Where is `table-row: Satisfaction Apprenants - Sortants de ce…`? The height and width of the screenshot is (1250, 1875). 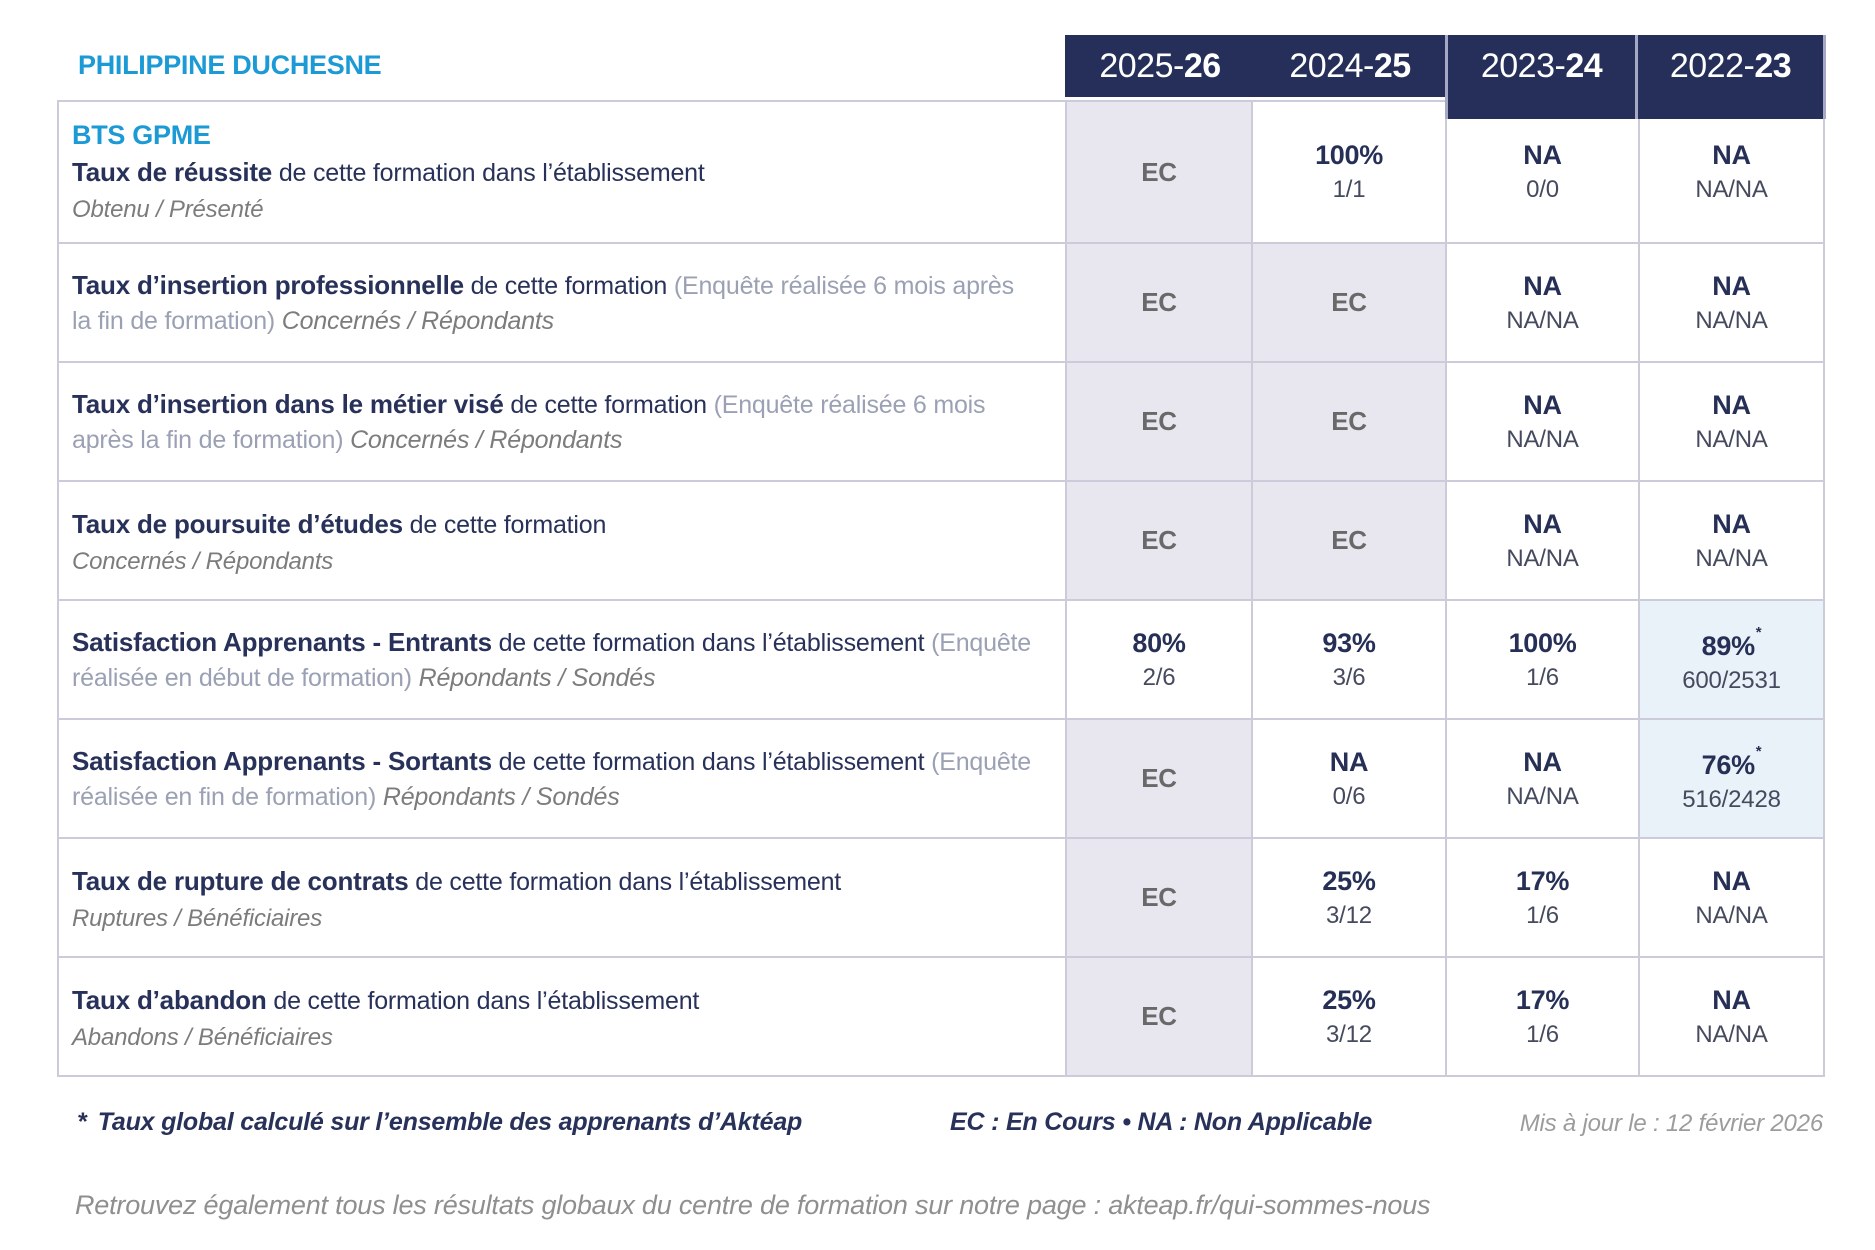 table-row: Satisfaction Apprenants - Sortants de ce… is located at coordinates (941, 778).